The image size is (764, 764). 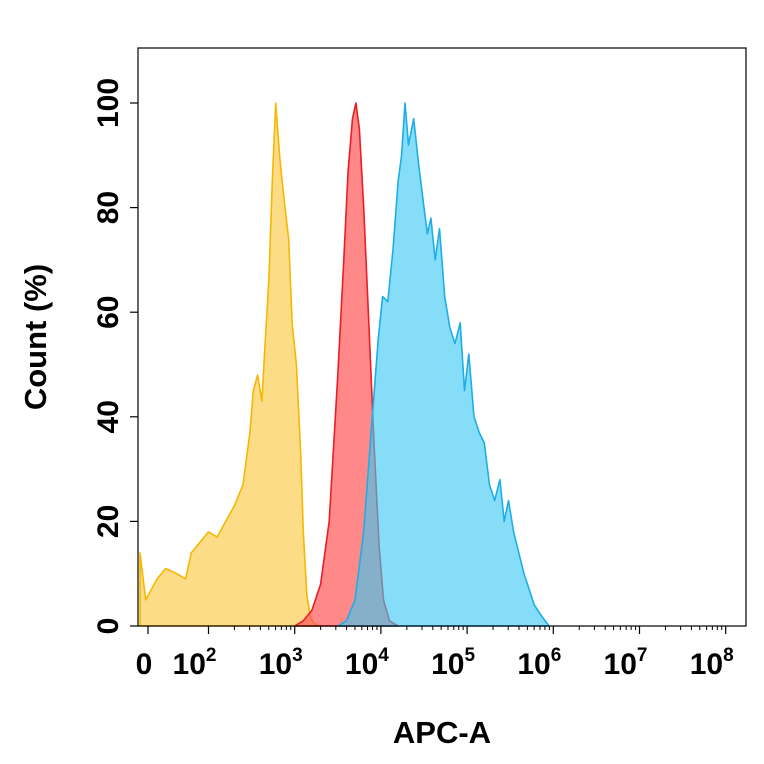 I want to click on x-tick-label: 10⁶, so click(x=539, y=663).